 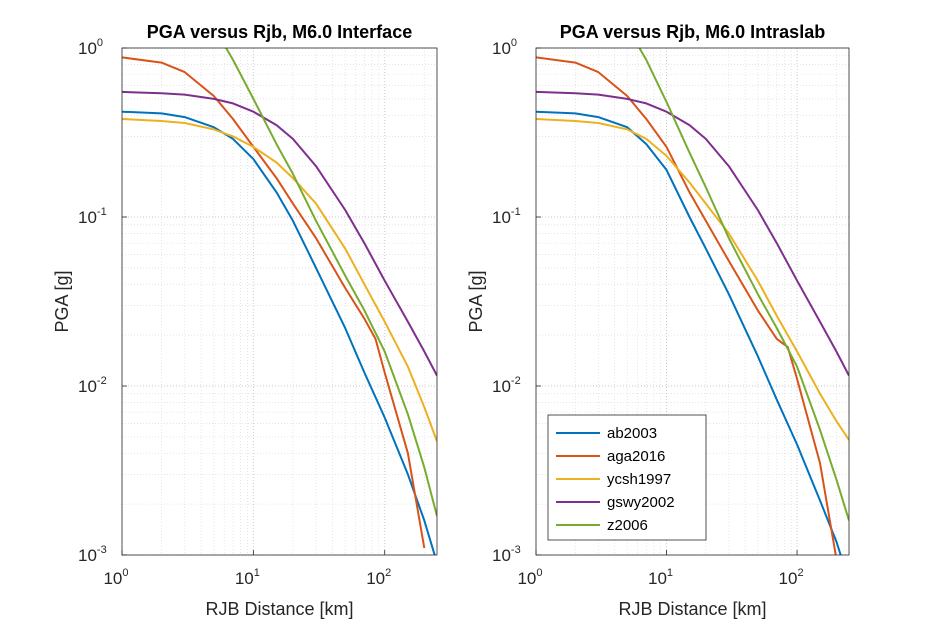 What do you see at coordinates (636, 456) in the screenshot?
I see `legend-label-aga2016: aga2016` at bounding box center [636, 456].